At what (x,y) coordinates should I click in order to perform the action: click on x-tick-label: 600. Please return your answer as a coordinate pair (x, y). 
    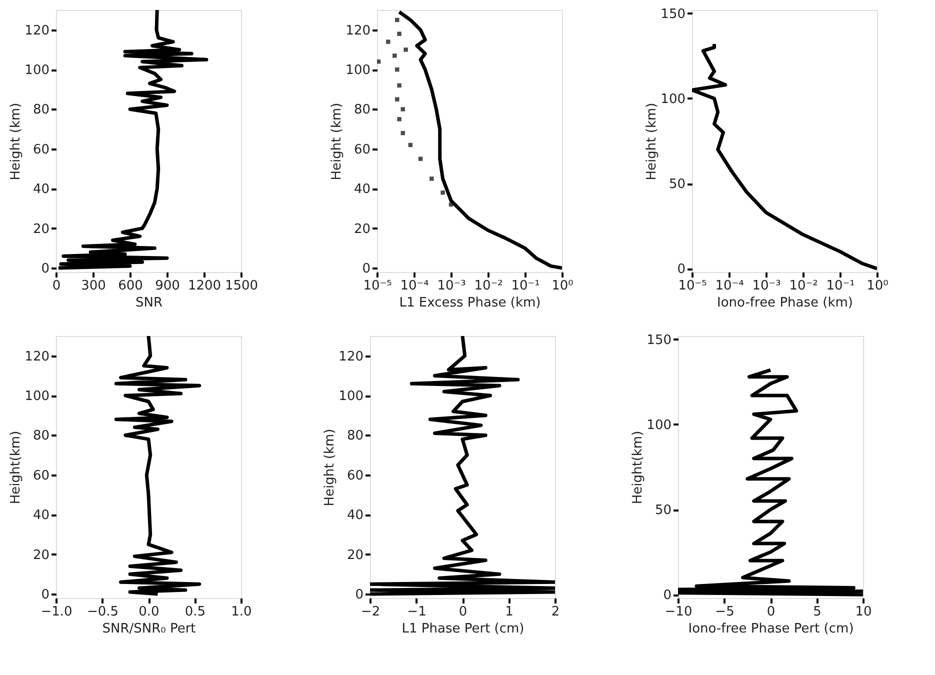
    Looking at the image, I should click on (130, 286).